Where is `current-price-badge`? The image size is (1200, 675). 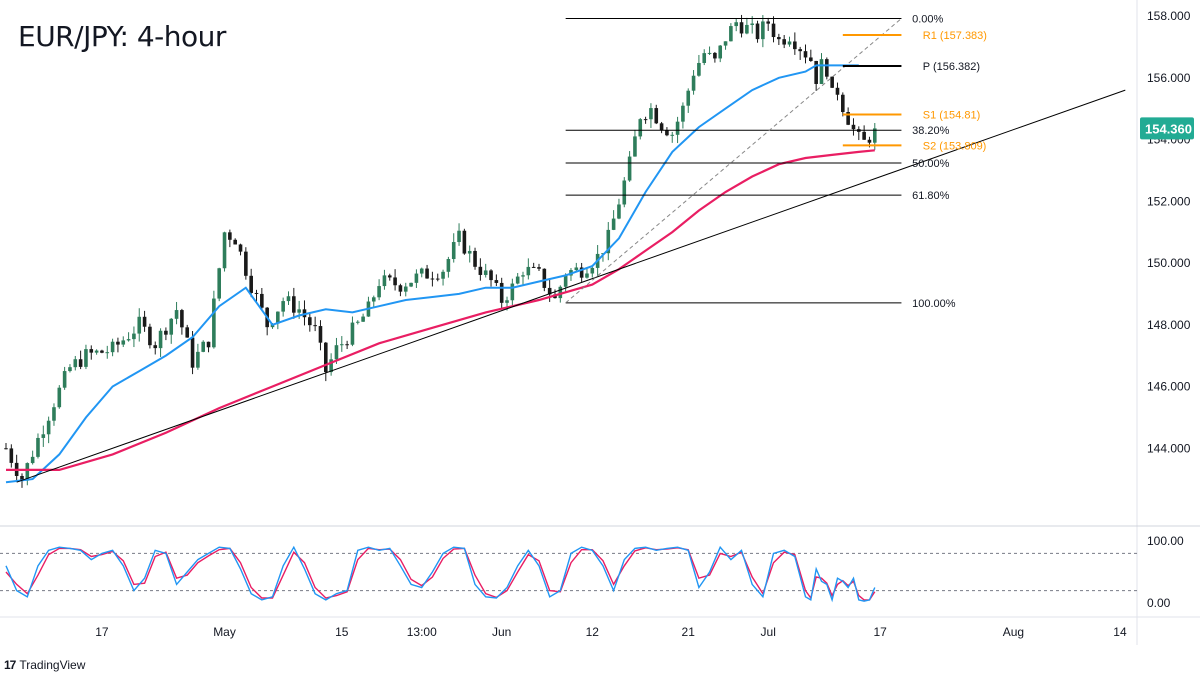
current-price-badge is located at coordinates (1167, 128).